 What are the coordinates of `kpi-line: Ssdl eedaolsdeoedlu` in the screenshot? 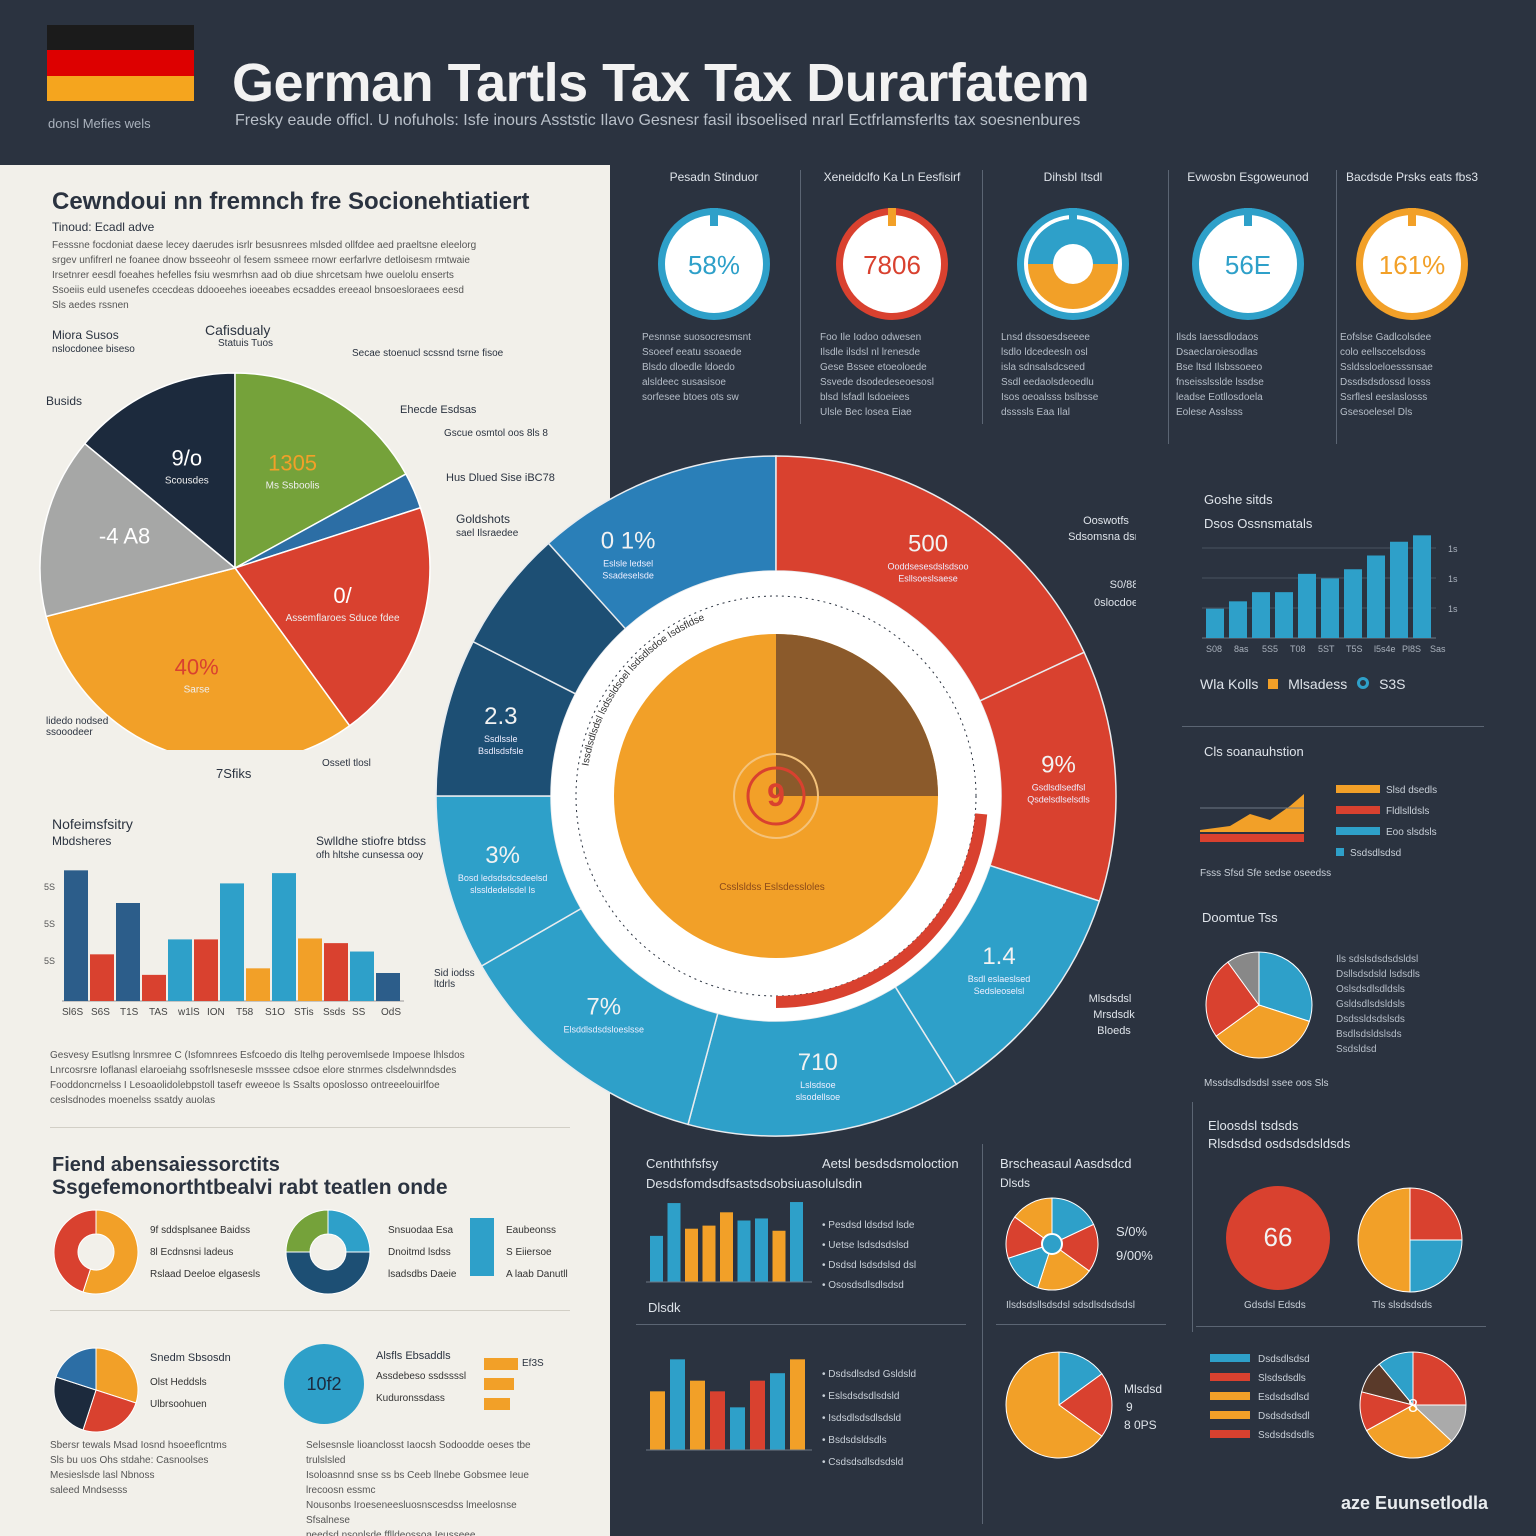 It's located at (1047, 382).